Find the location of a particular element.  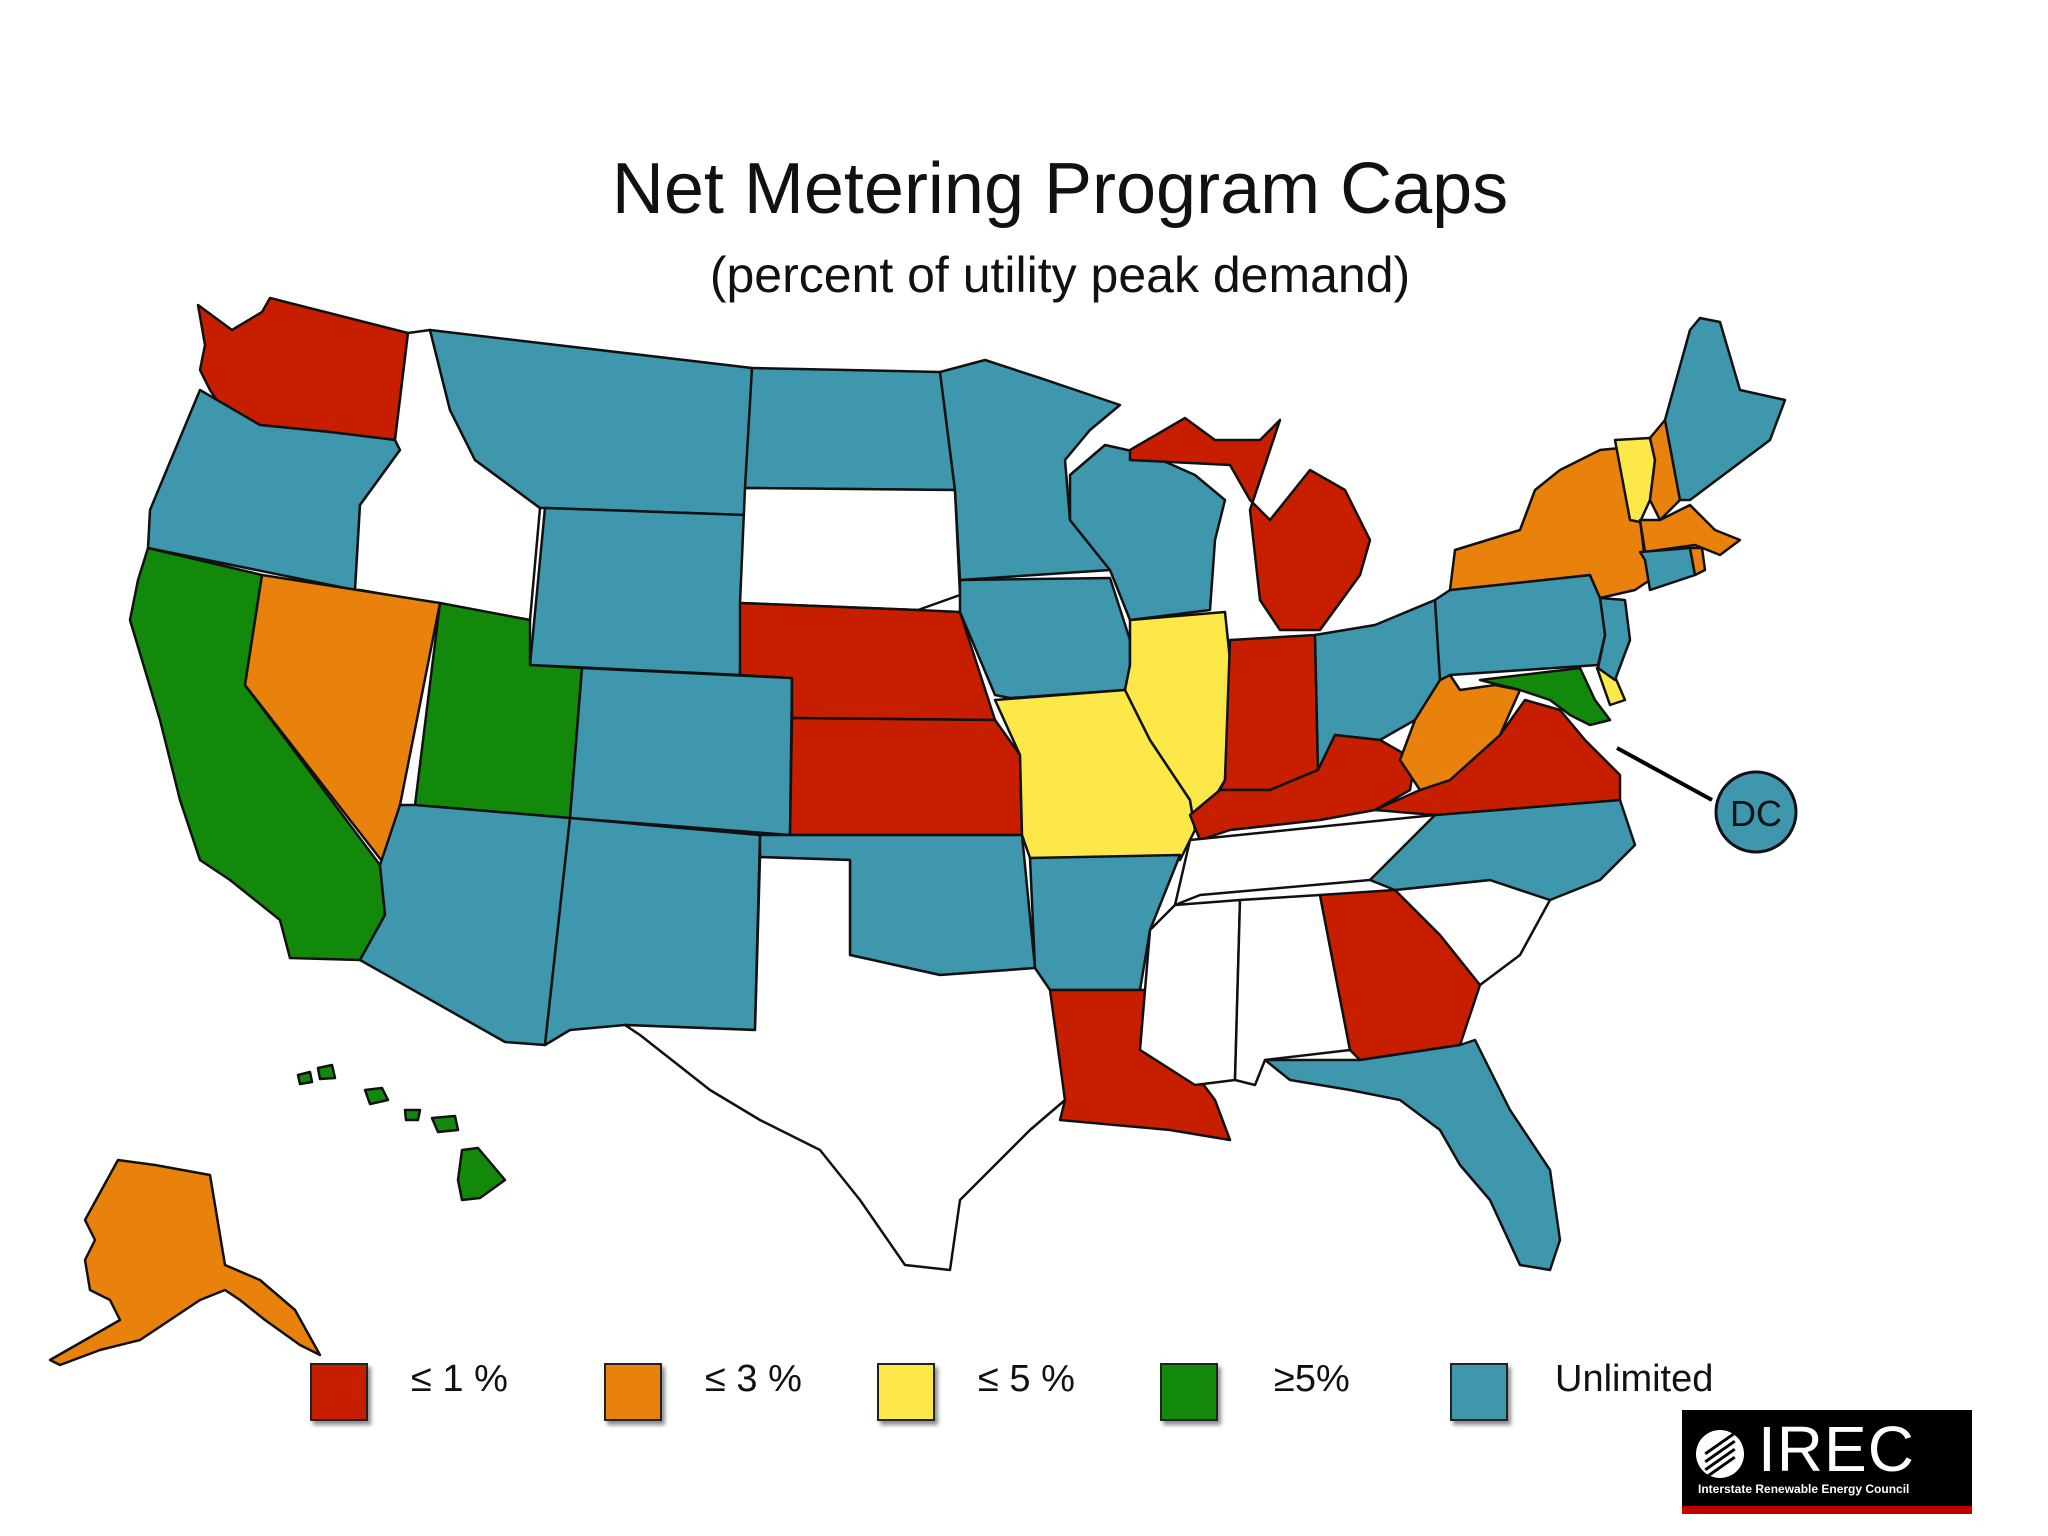

state-CT is located at coordinates (1667, 569).